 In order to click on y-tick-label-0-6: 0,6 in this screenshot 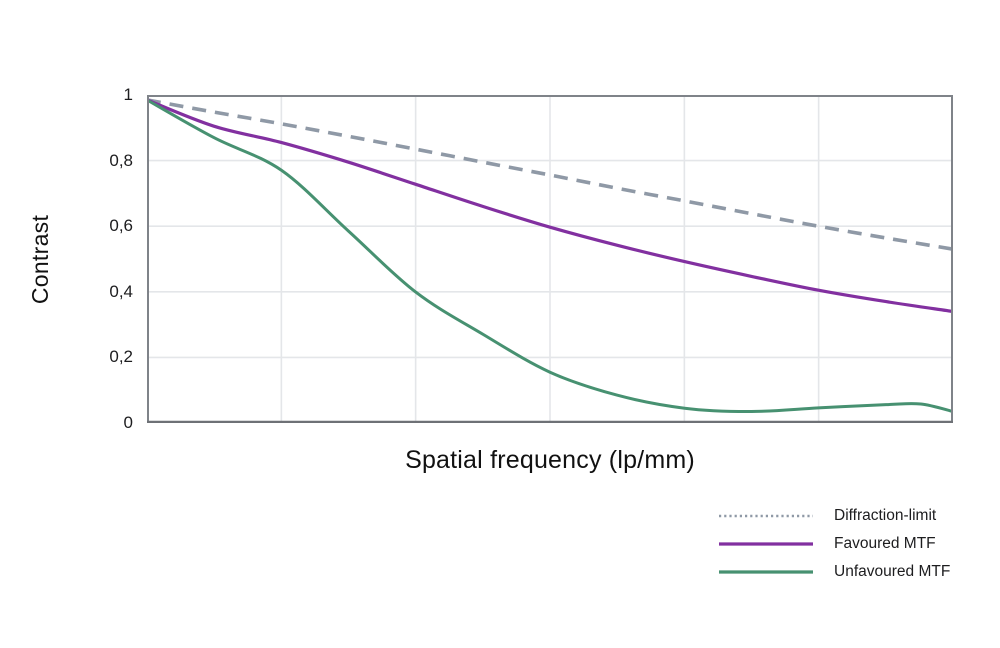, I will do `click(121, 225)`.